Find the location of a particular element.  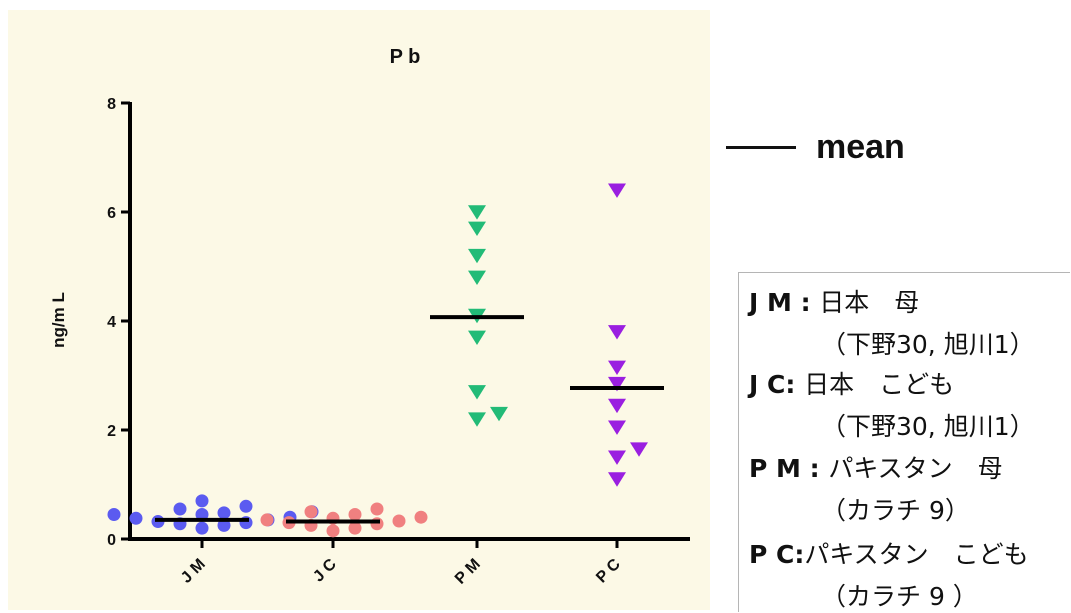

y-tick-label: 0 is located at coordinates (111, 540).